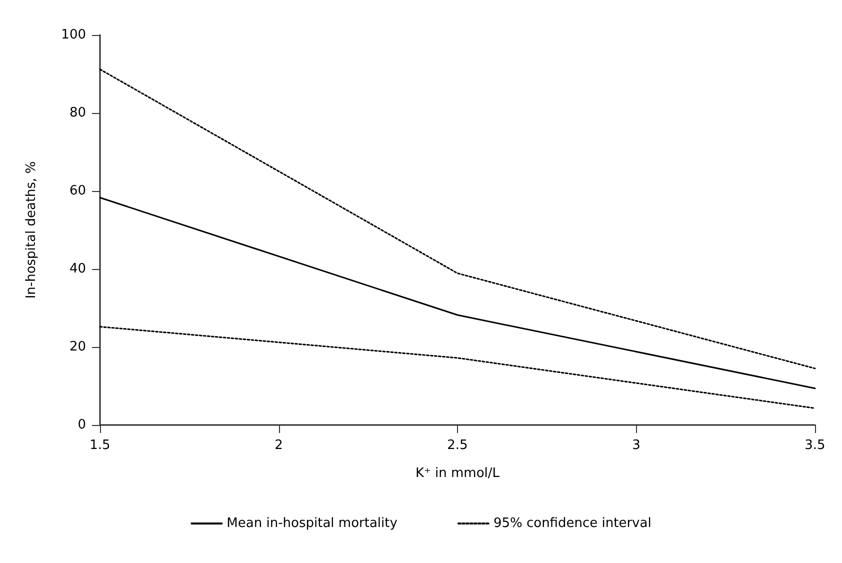 Image resolution: width=842 pixels, height=563 pixels. I want to click on x-axis-title: K⁺ in mmol/L, so click(457, 473).